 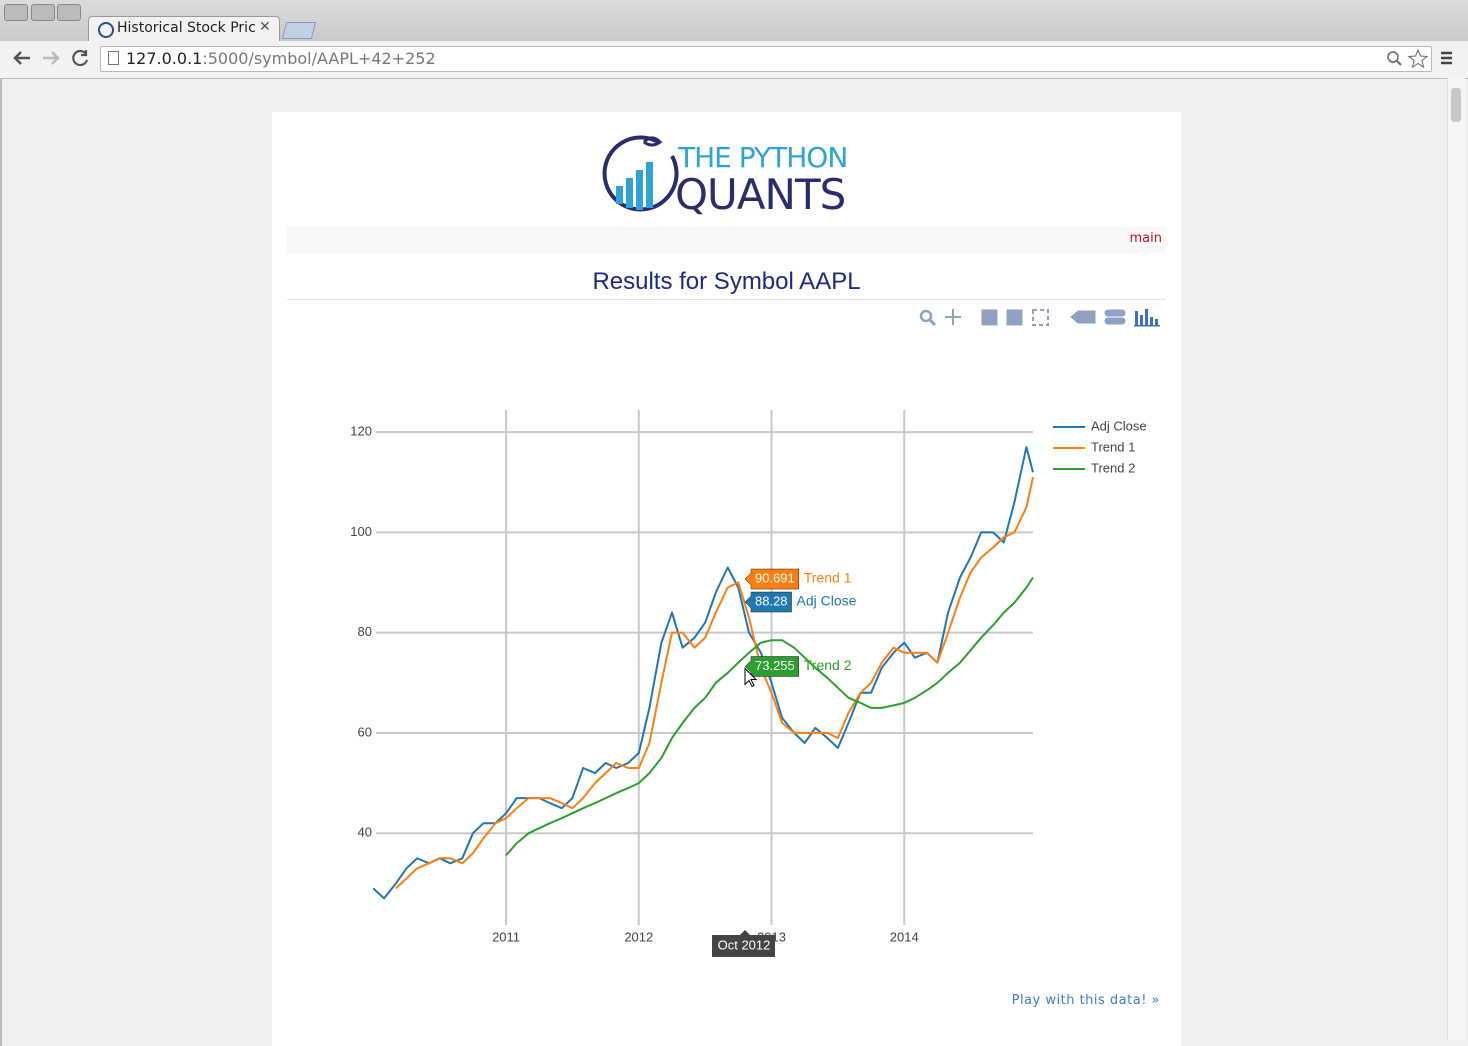 I want to click on y-tick-label: 60, so click(x=365, y=731).